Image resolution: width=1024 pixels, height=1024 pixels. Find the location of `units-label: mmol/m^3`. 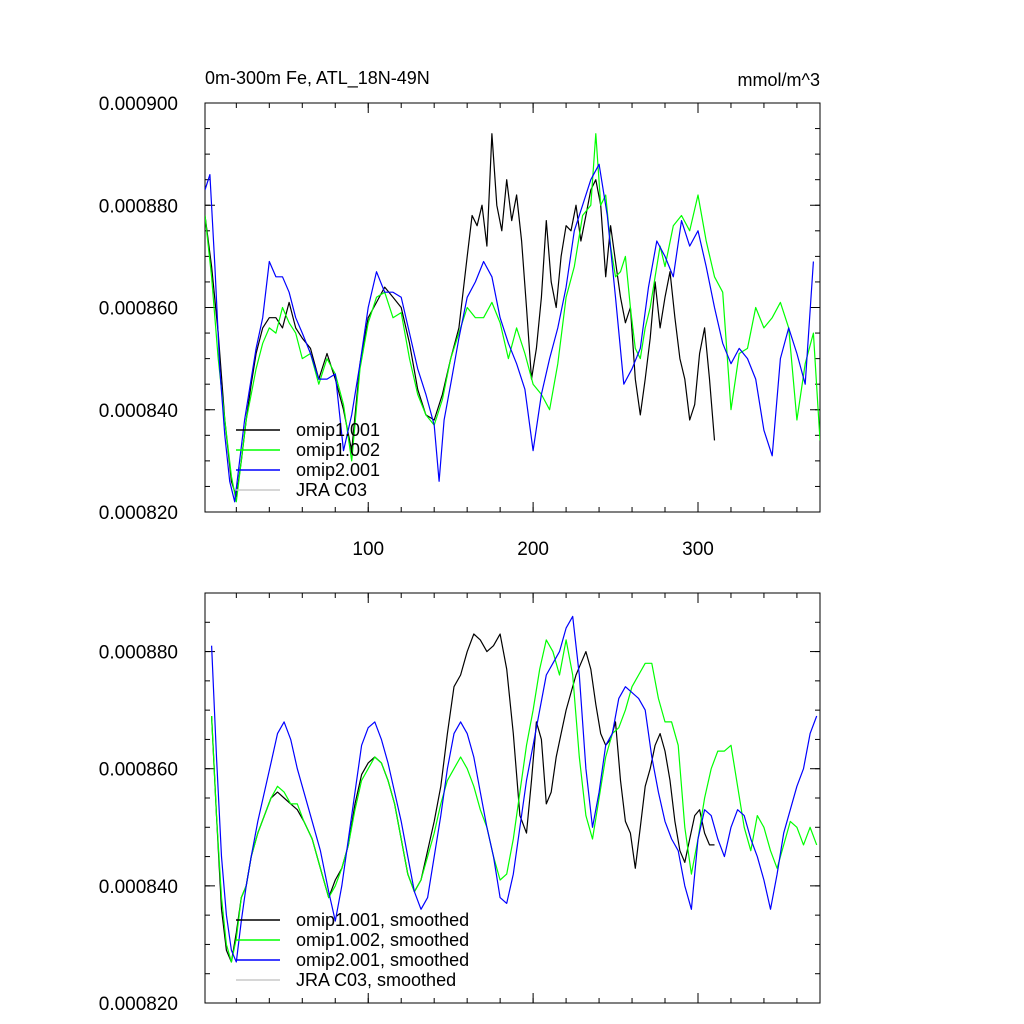

units-label: mmol/m^3 is located at coordinates (779, 80).